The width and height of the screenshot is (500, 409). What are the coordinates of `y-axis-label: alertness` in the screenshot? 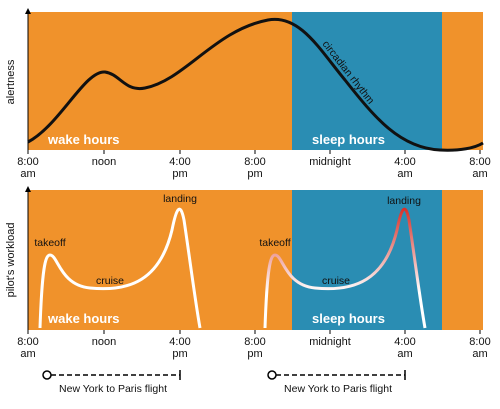 It's located at (11, 81).